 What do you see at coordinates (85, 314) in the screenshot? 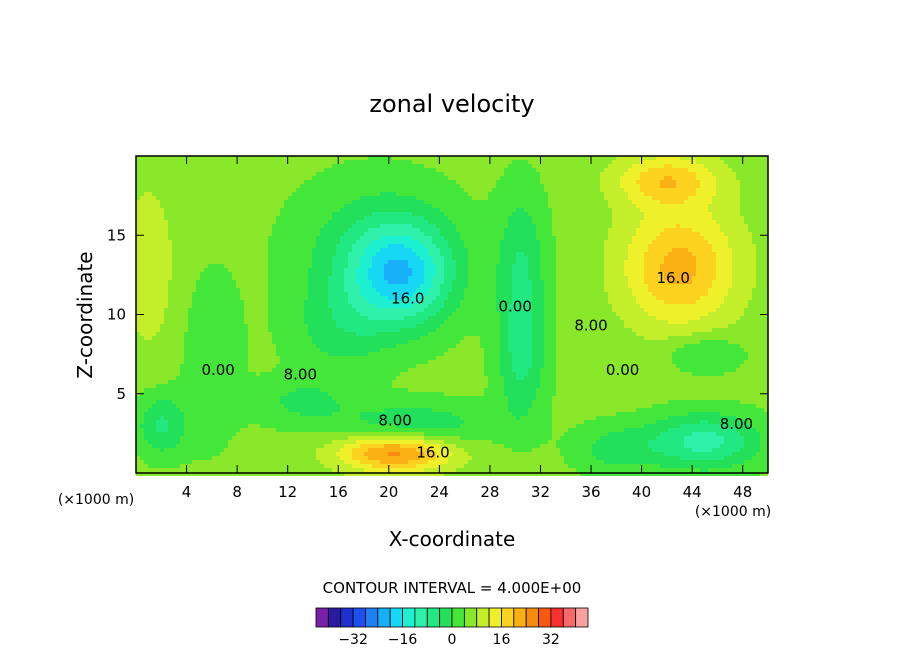
I see `y-axis-label: Z-coordinate` at bounding box center [85, 314].